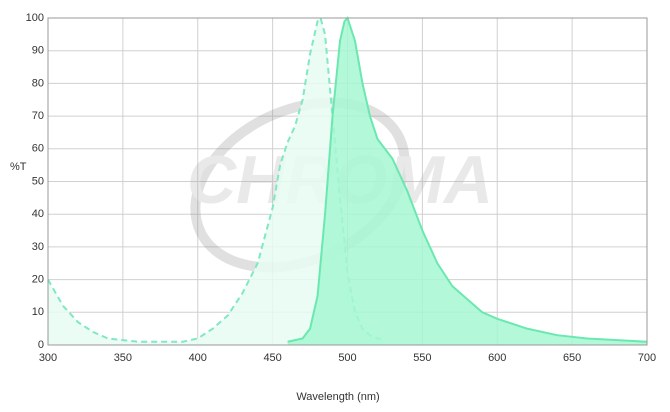  Describe the element at coordinates (38, 149) in the screenshot. I see `y-tick-label: 60` at that location.